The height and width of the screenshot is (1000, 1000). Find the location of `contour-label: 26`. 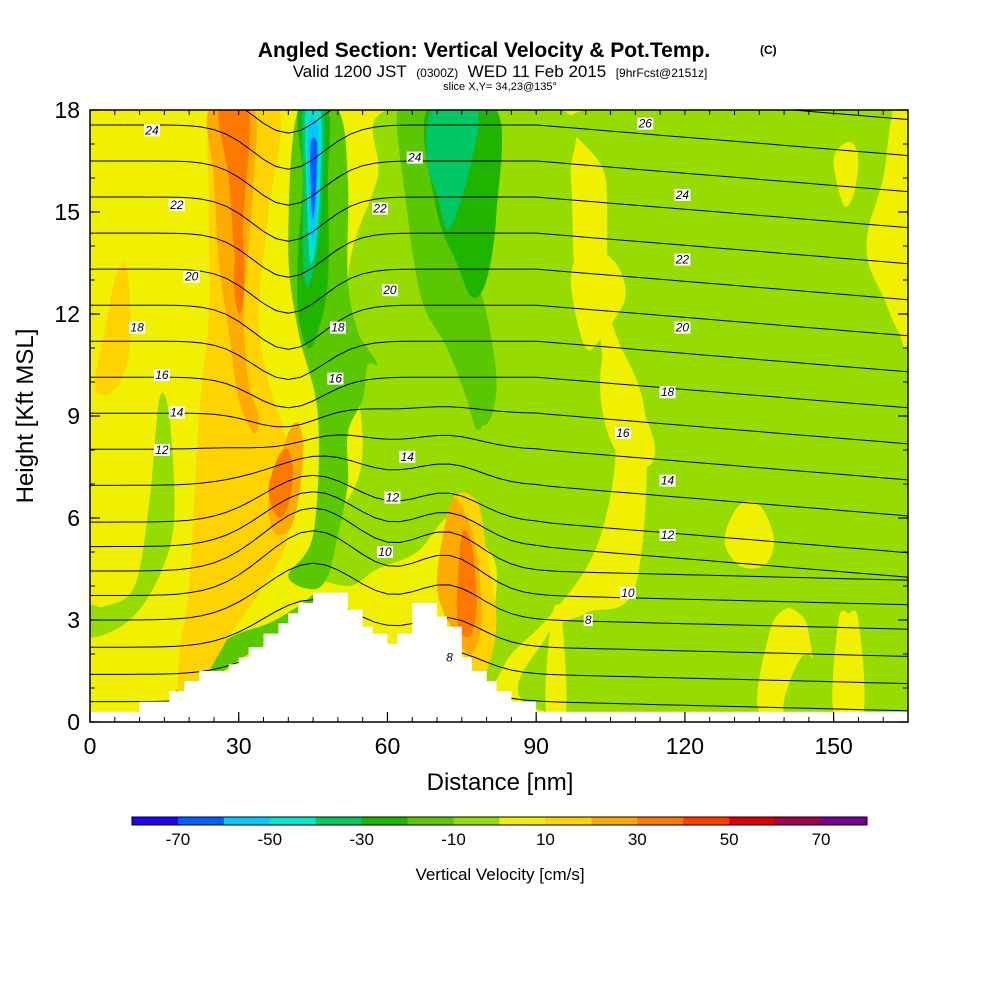

contour-label: 26 is located at coordinates (645, 124).